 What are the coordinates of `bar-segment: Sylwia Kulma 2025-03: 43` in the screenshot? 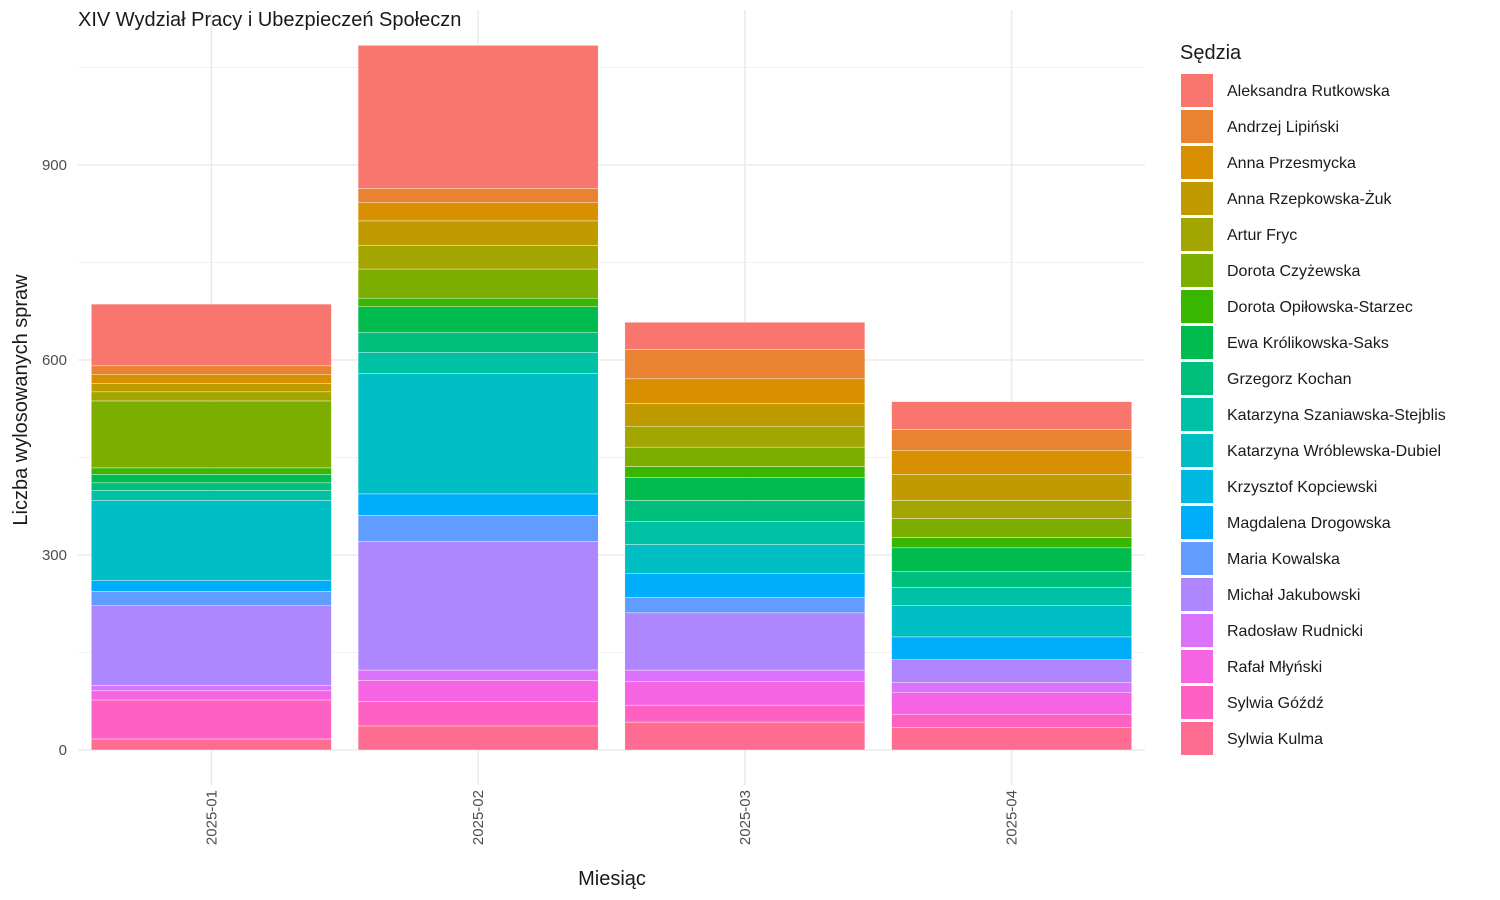 It's located at (745, 736).